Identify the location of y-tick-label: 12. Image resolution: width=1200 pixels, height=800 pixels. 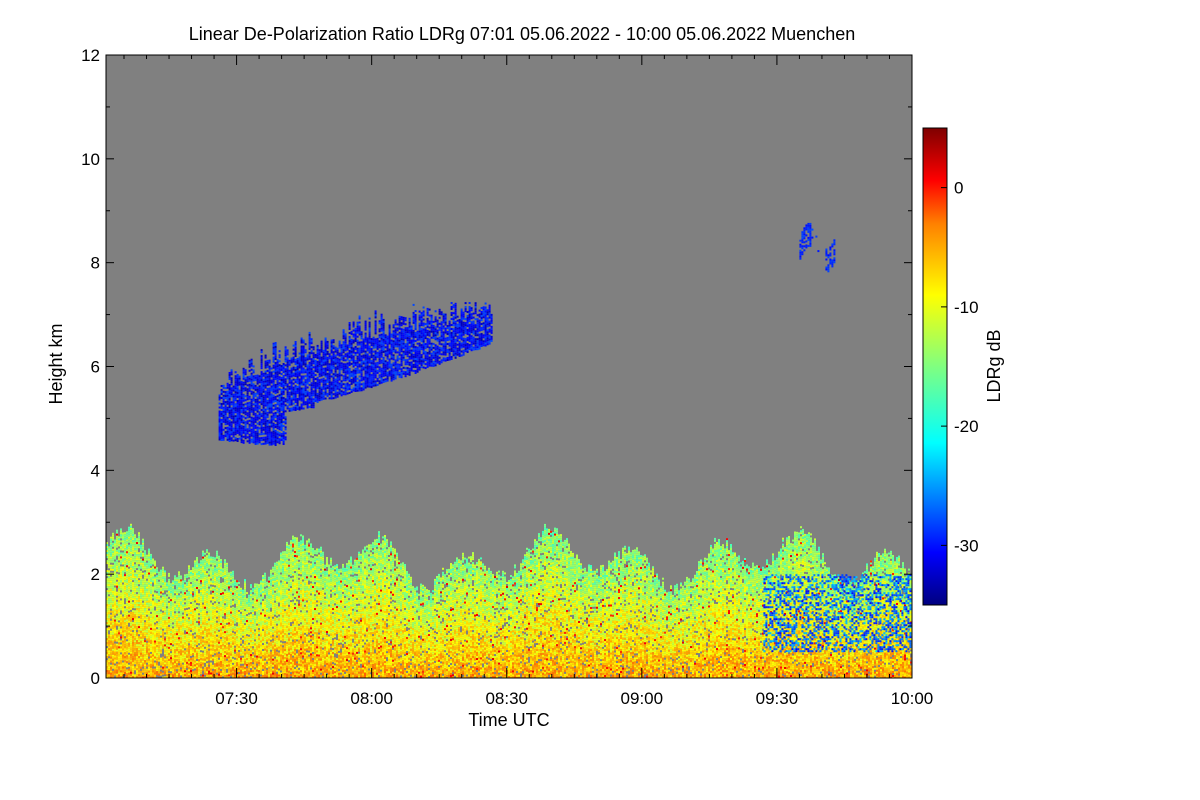
(90, 55).